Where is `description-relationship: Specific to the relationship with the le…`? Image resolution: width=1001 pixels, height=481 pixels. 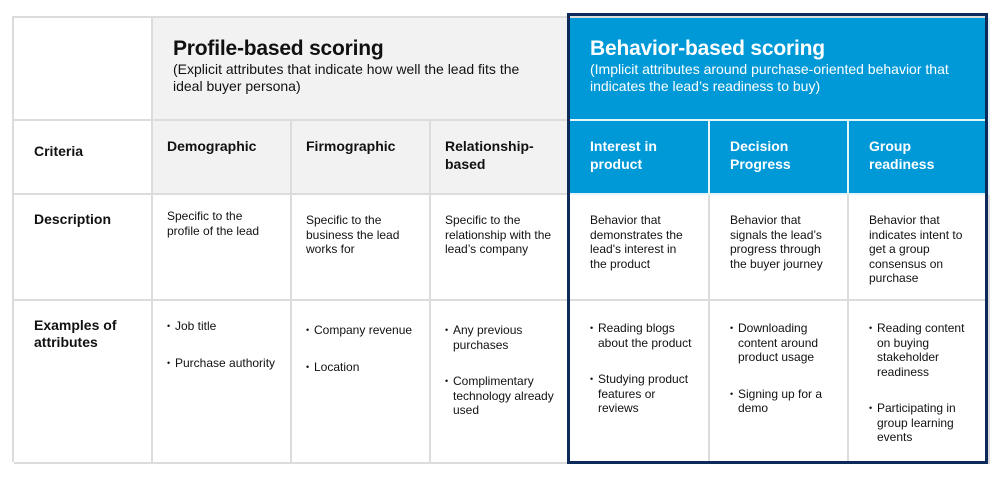 description-relationship: Specific to the relationship with the le… is located at coordinates (500, 248).